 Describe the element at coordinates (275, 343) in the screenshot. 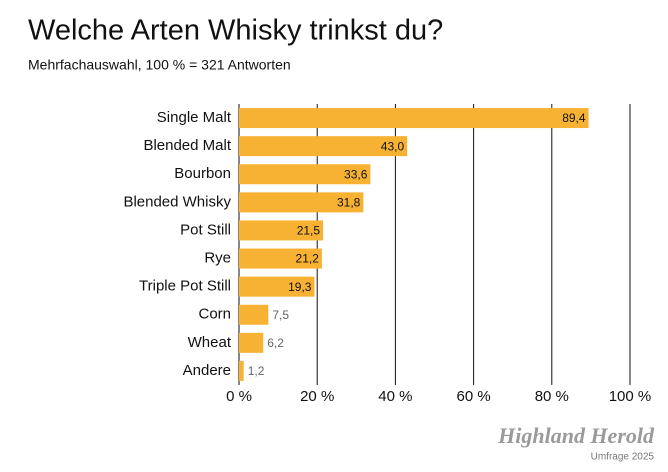

I see `value-label: 6,2` at that location.